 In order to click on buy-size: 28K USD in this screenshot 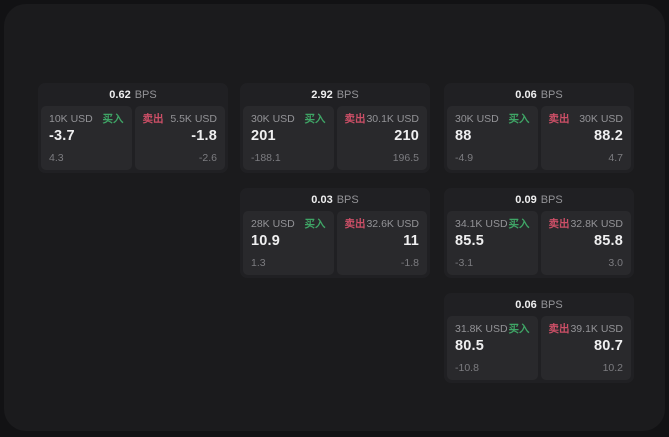, I will do `click(273, 224)`.